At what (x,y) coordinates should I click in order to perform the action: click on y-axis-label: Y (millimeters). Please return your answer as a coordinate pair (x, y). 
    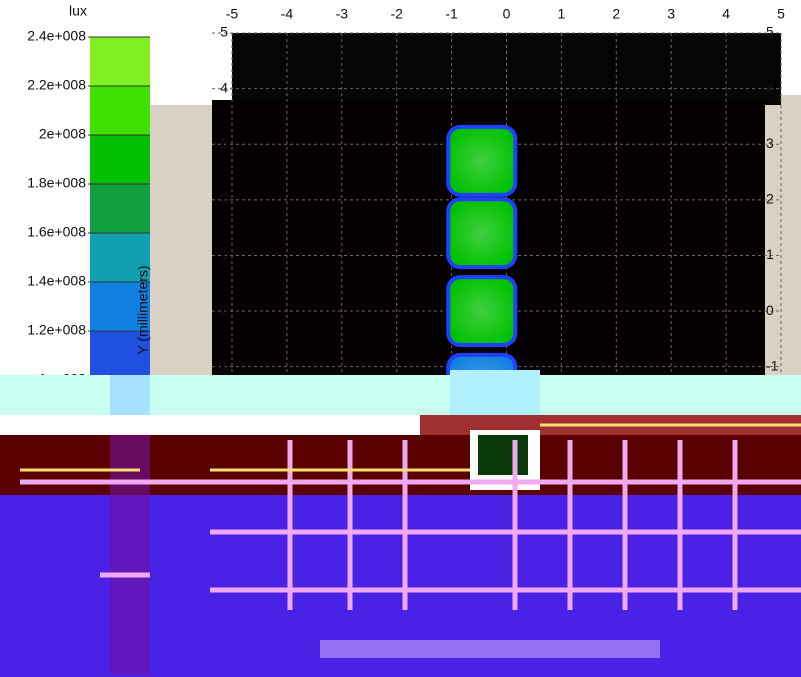
    Looking at the image, I should click on (143, 309).